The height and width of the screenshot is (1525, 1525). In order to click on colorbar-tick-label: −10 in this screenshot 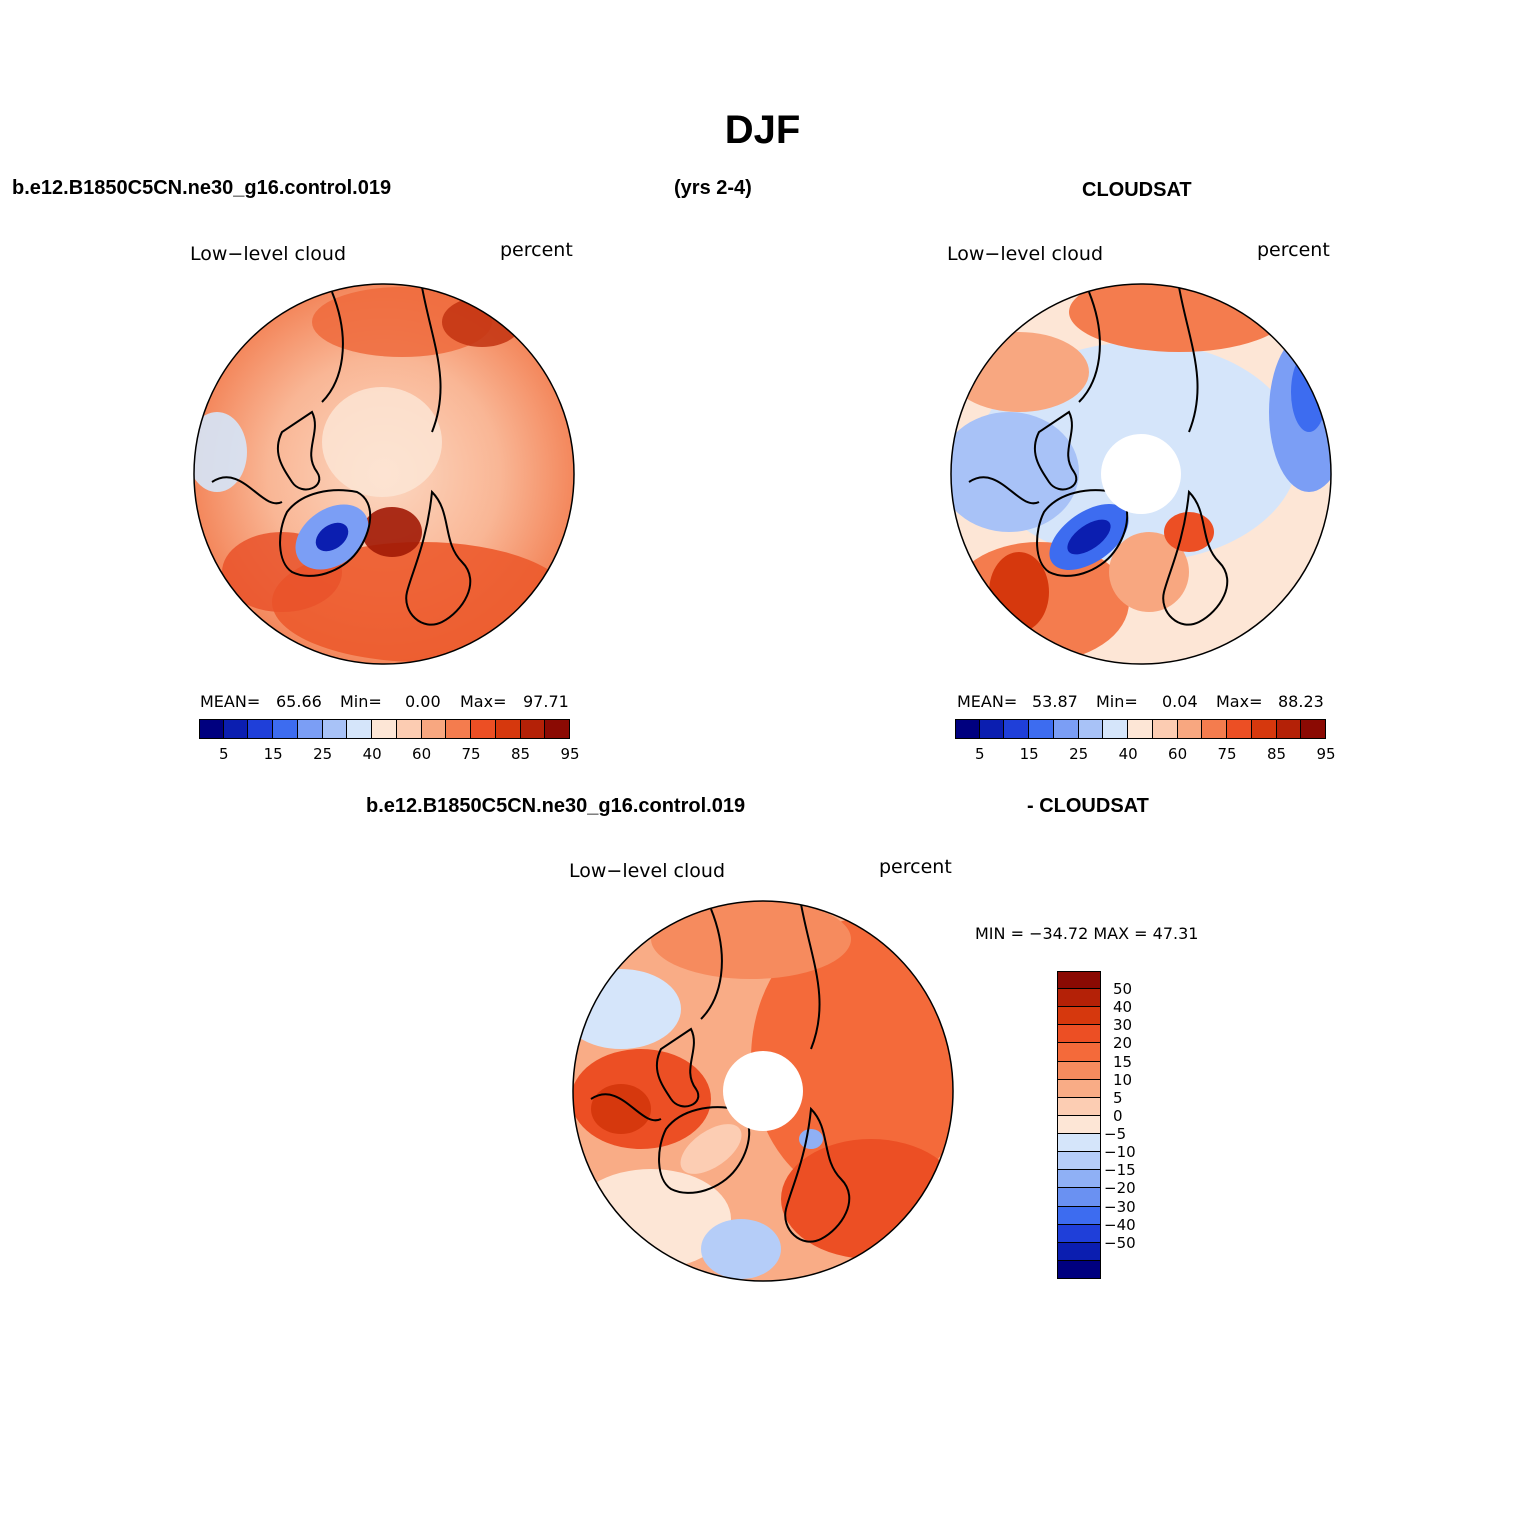, I will do `click(1120, 1152)`.